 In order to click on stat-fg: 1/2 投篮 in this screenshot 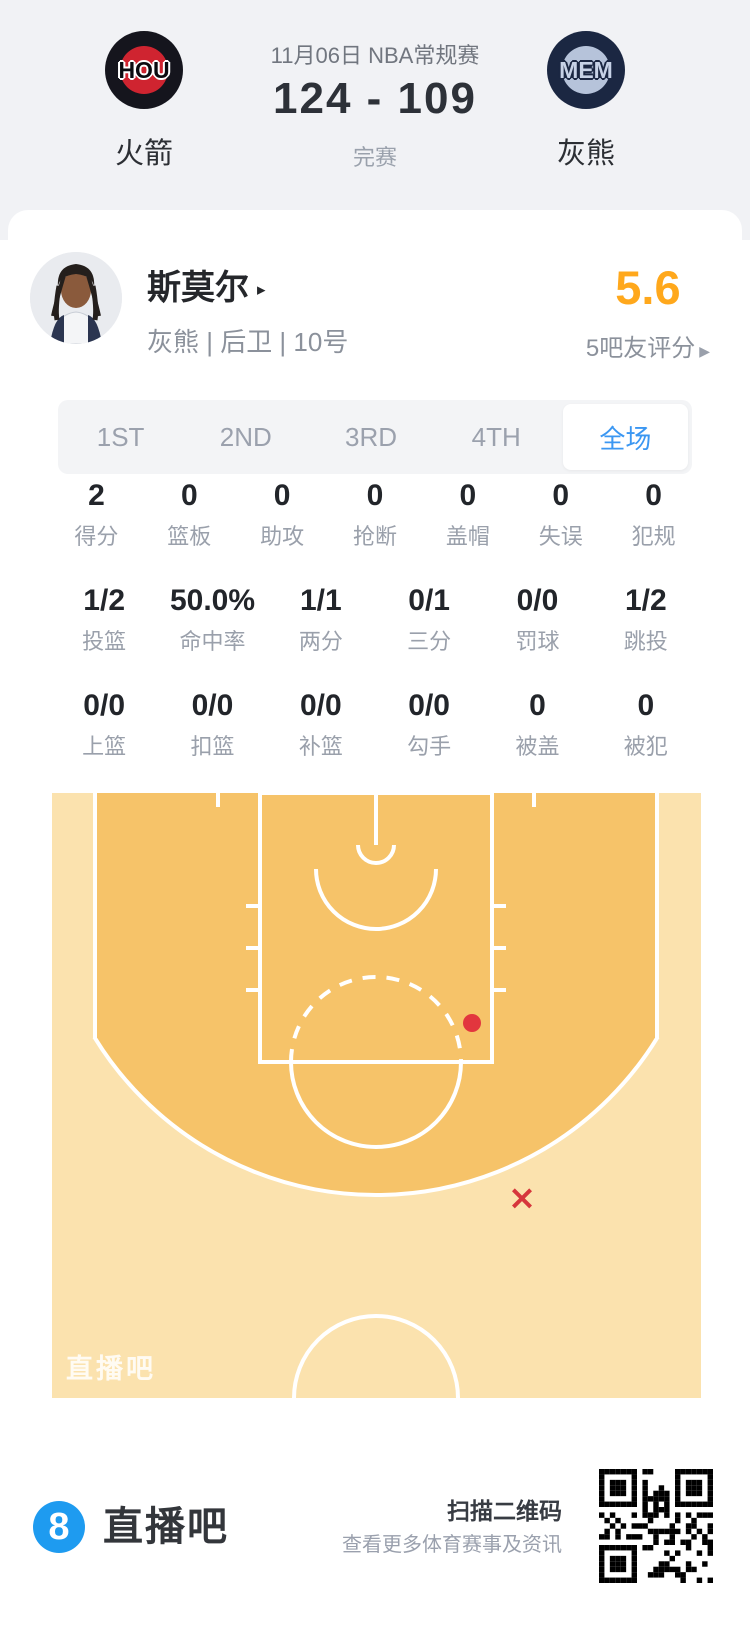, I will do `click(104, 619)`.